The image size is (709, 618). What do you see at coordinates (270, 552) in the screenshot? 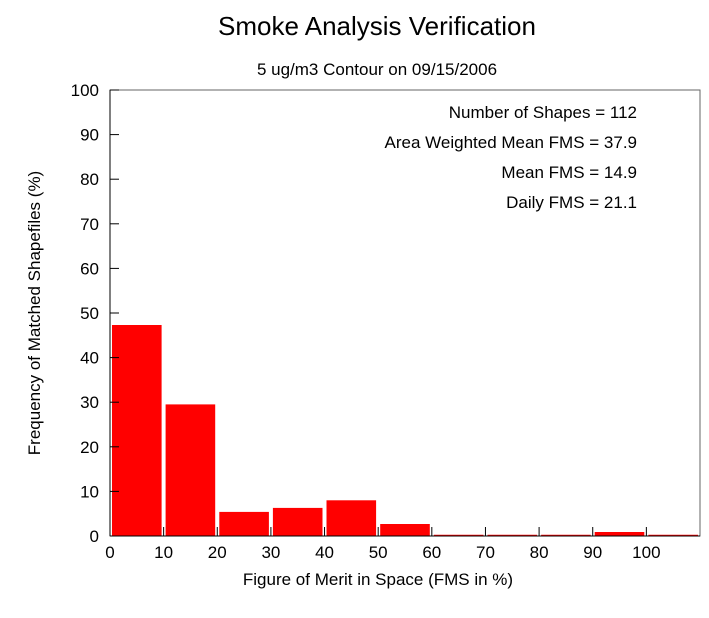
I see `x-tick-label: 30` at bounding box center [270, 552].